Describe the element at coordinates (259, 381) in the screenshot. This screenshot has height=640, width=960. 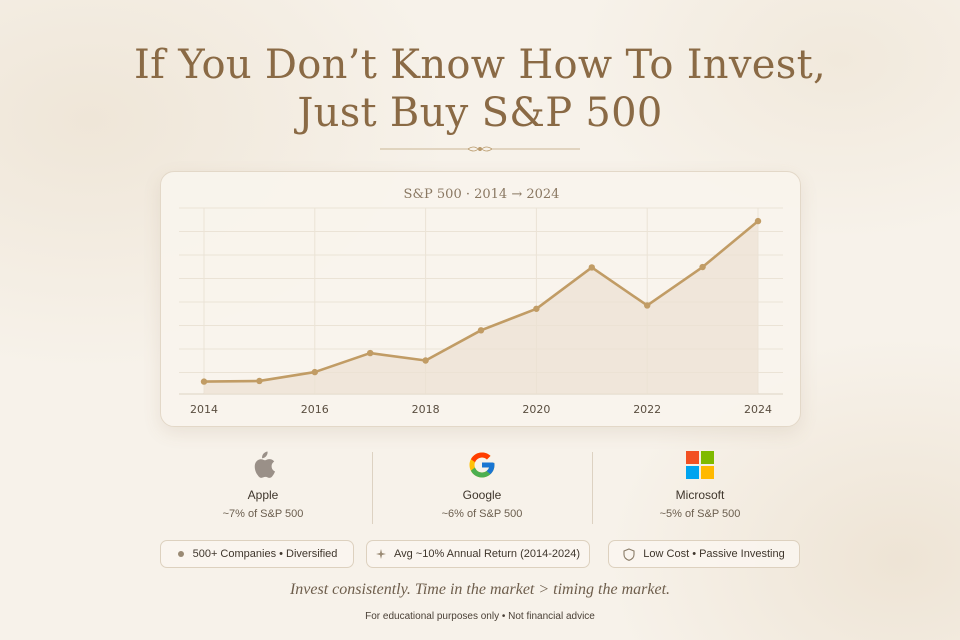
I see `data-point-2015` at that location.